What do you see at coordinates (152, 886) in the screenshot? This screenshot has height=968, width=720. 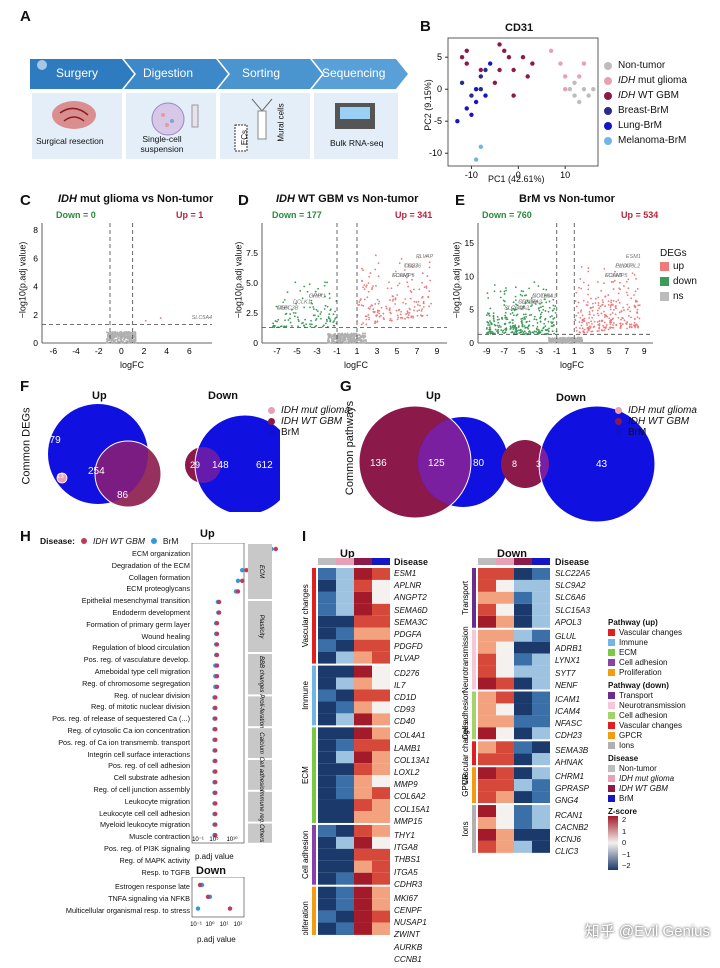 I see `gsea-down-term: Estrogen response late` at bounding box center [152, 886].